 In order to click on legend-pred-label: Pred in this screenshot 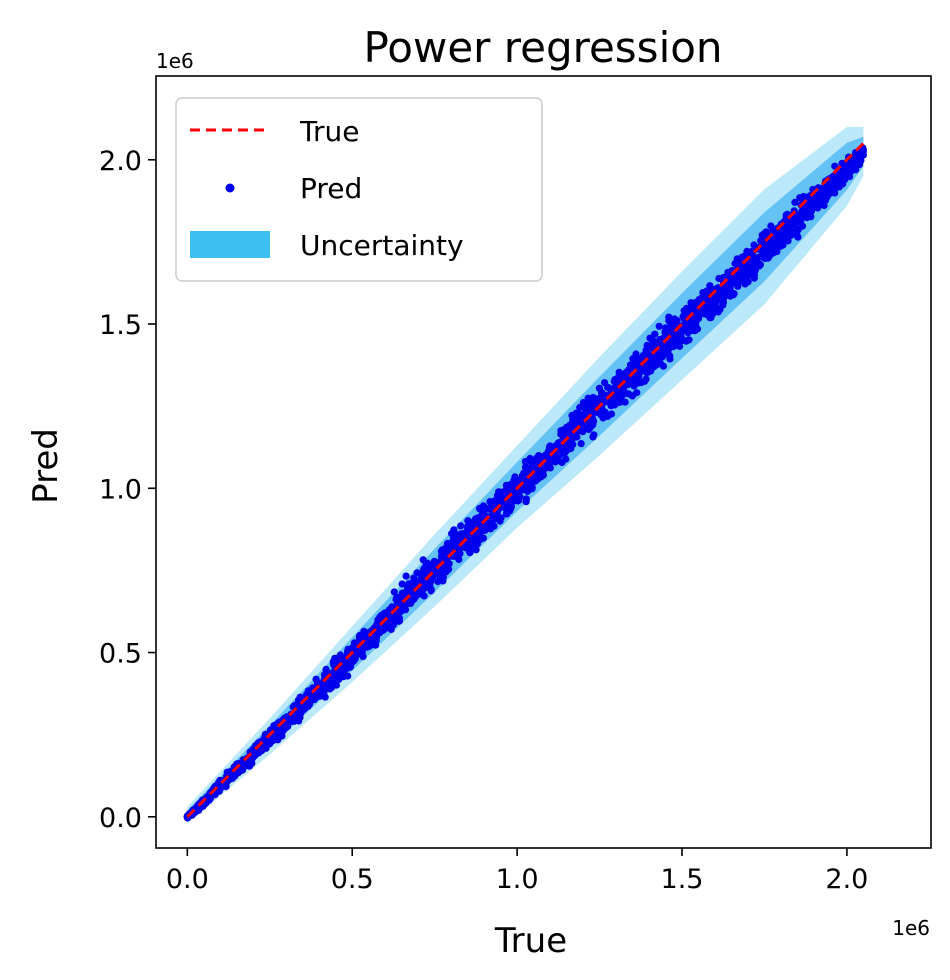, I will do `click(331, 188)`.